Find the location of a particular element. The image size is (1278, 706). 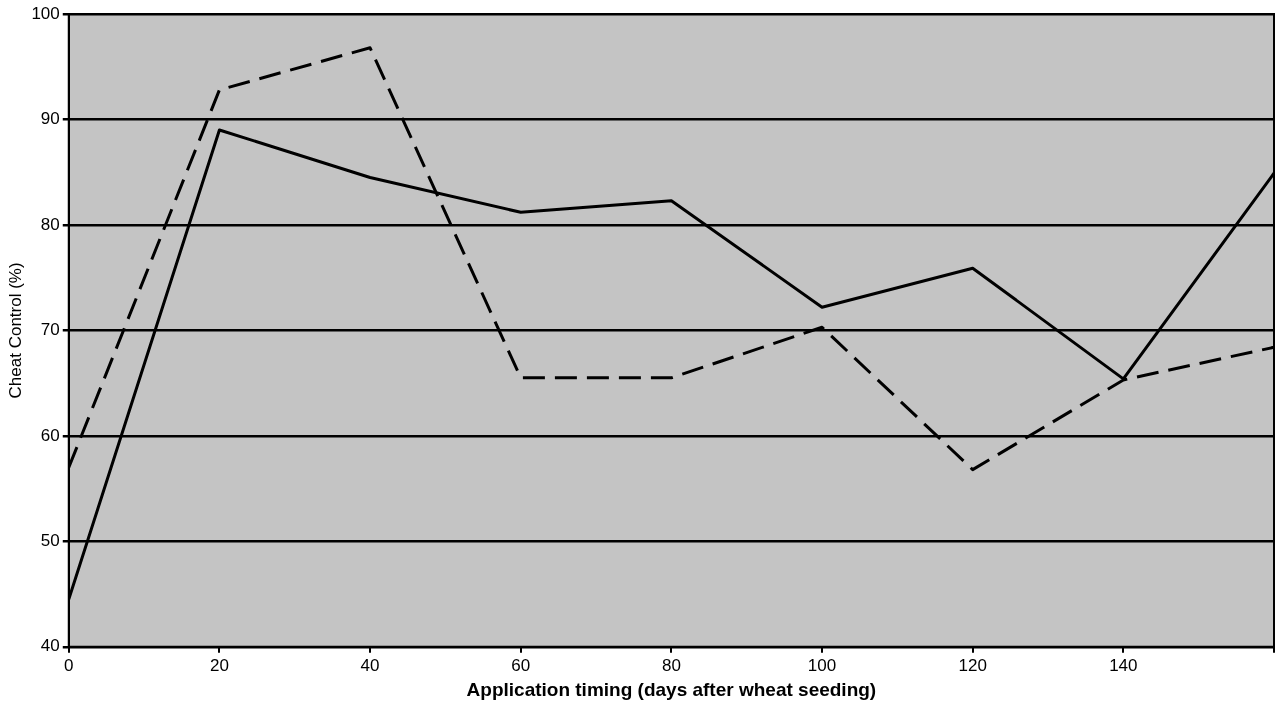

x-tick-label: 20 is located at coordinates (219, 665).